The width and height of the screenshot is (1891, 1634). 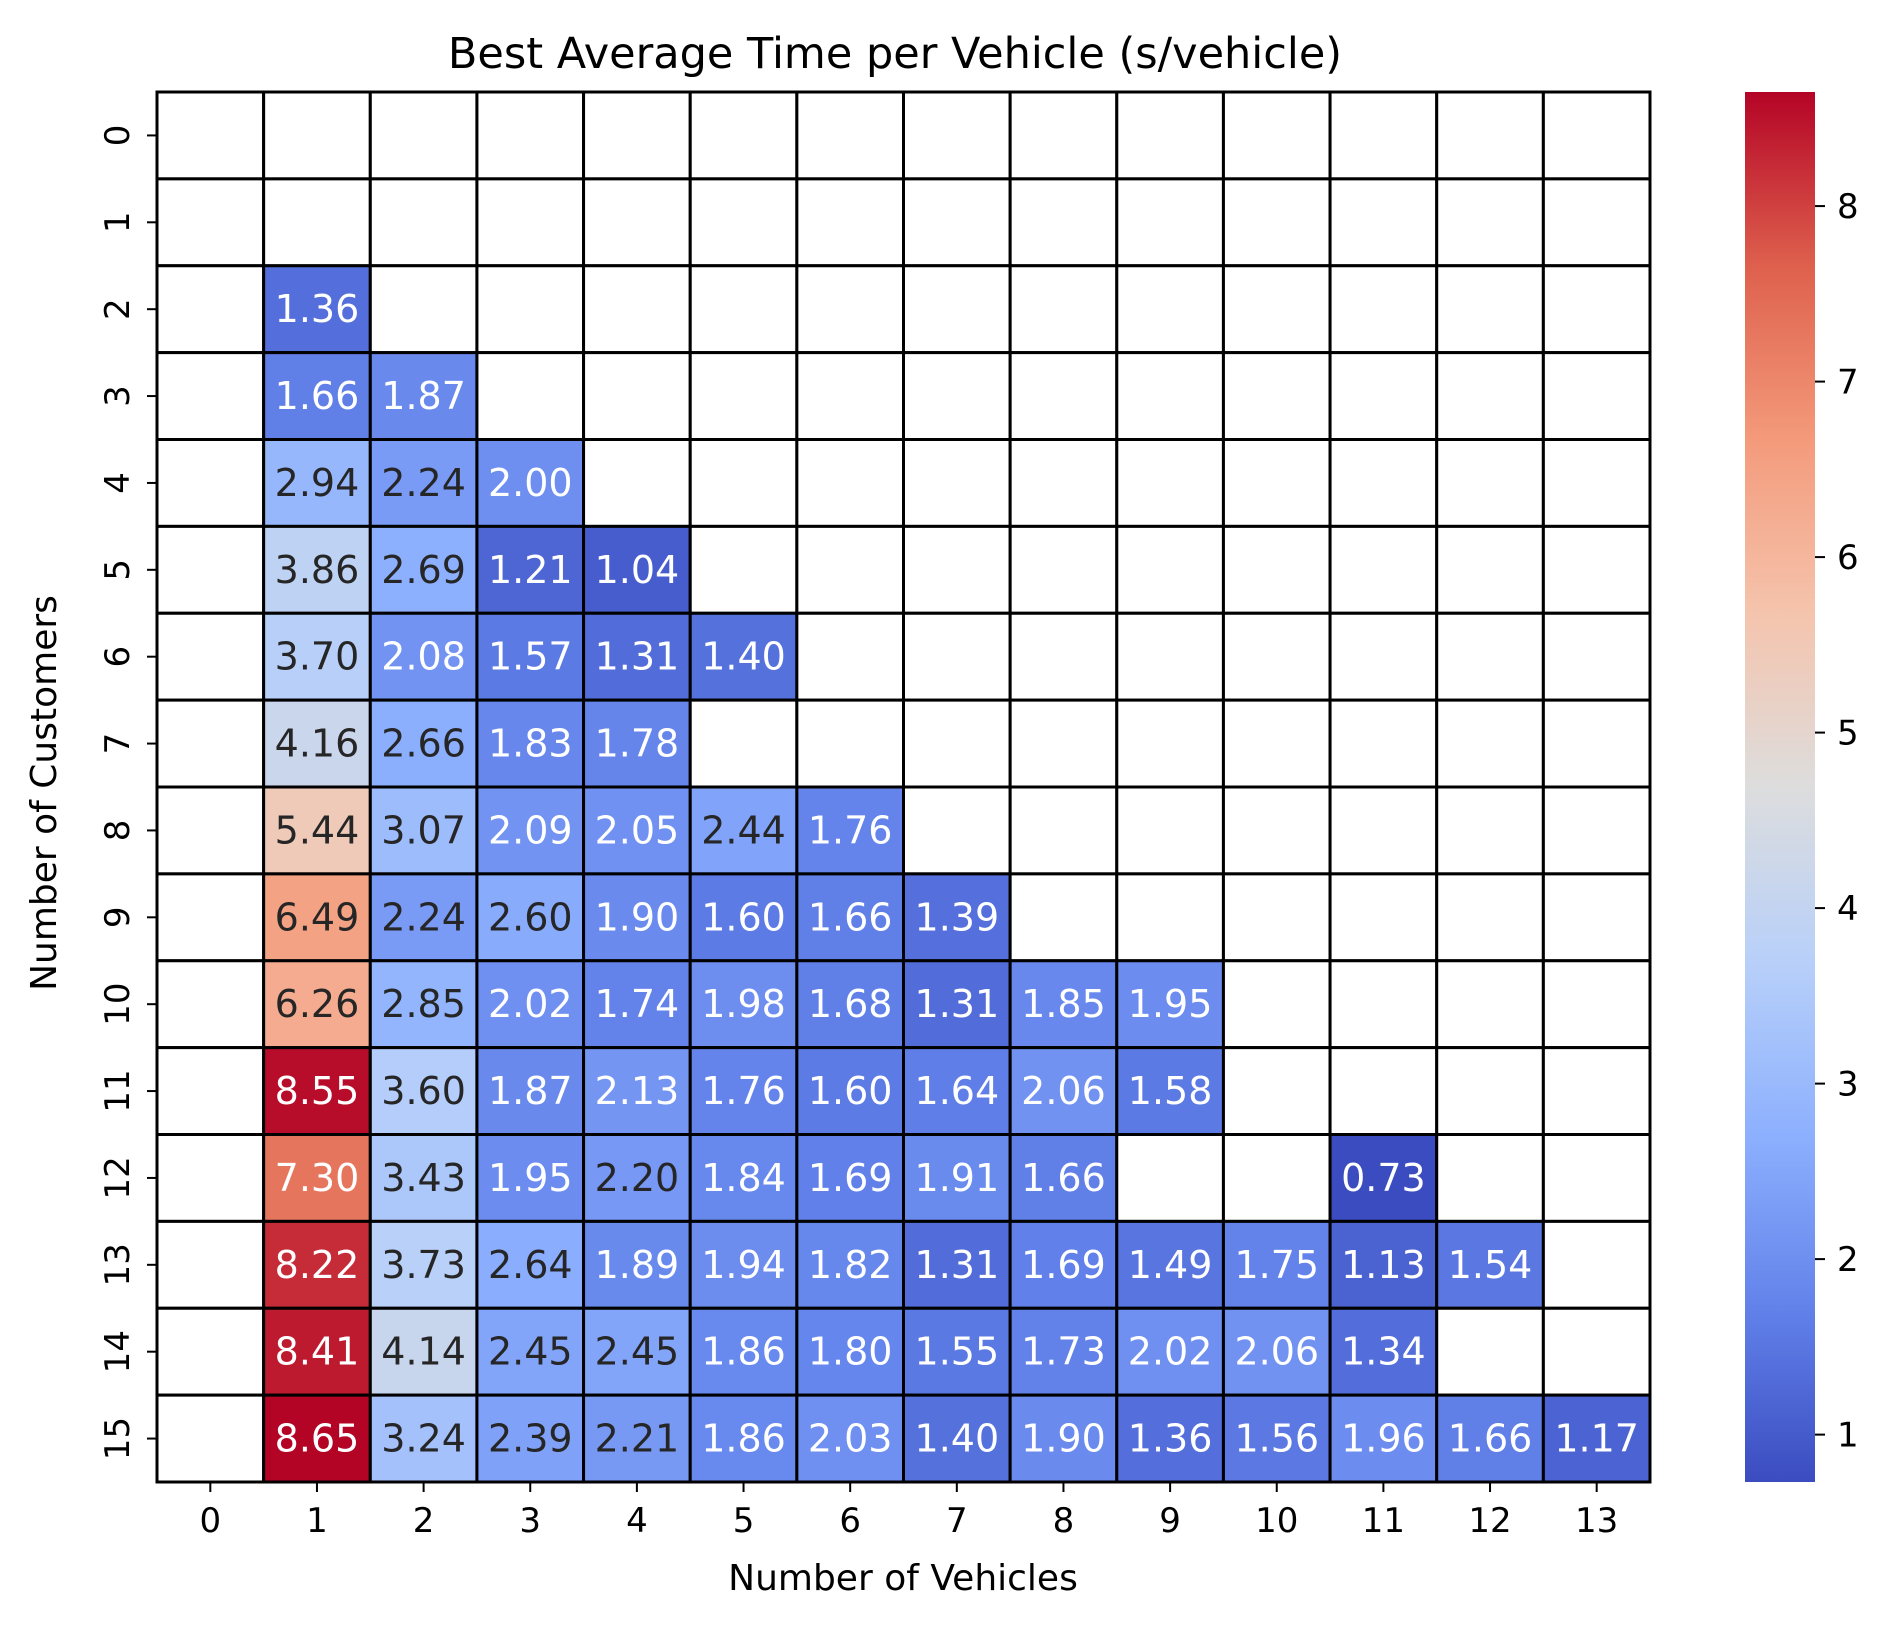 I want to click on cell-value-label: 6.26, so click(x=317, y=1004).